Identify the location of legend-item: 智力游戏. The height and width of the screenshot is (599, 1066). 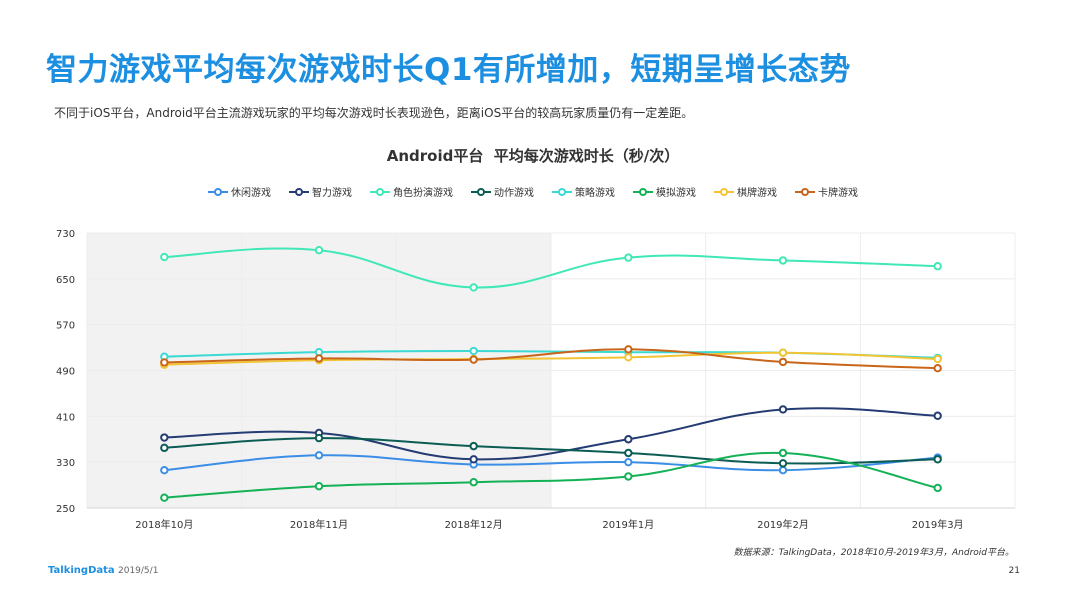
(320, 191).